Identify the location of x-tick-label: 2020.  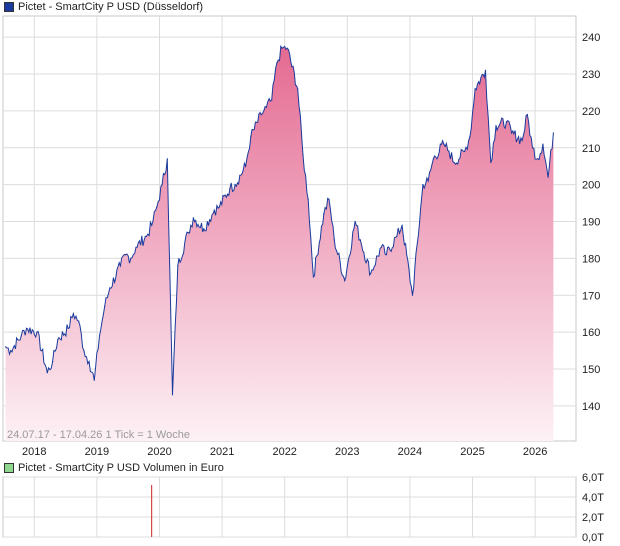
(159, 452).